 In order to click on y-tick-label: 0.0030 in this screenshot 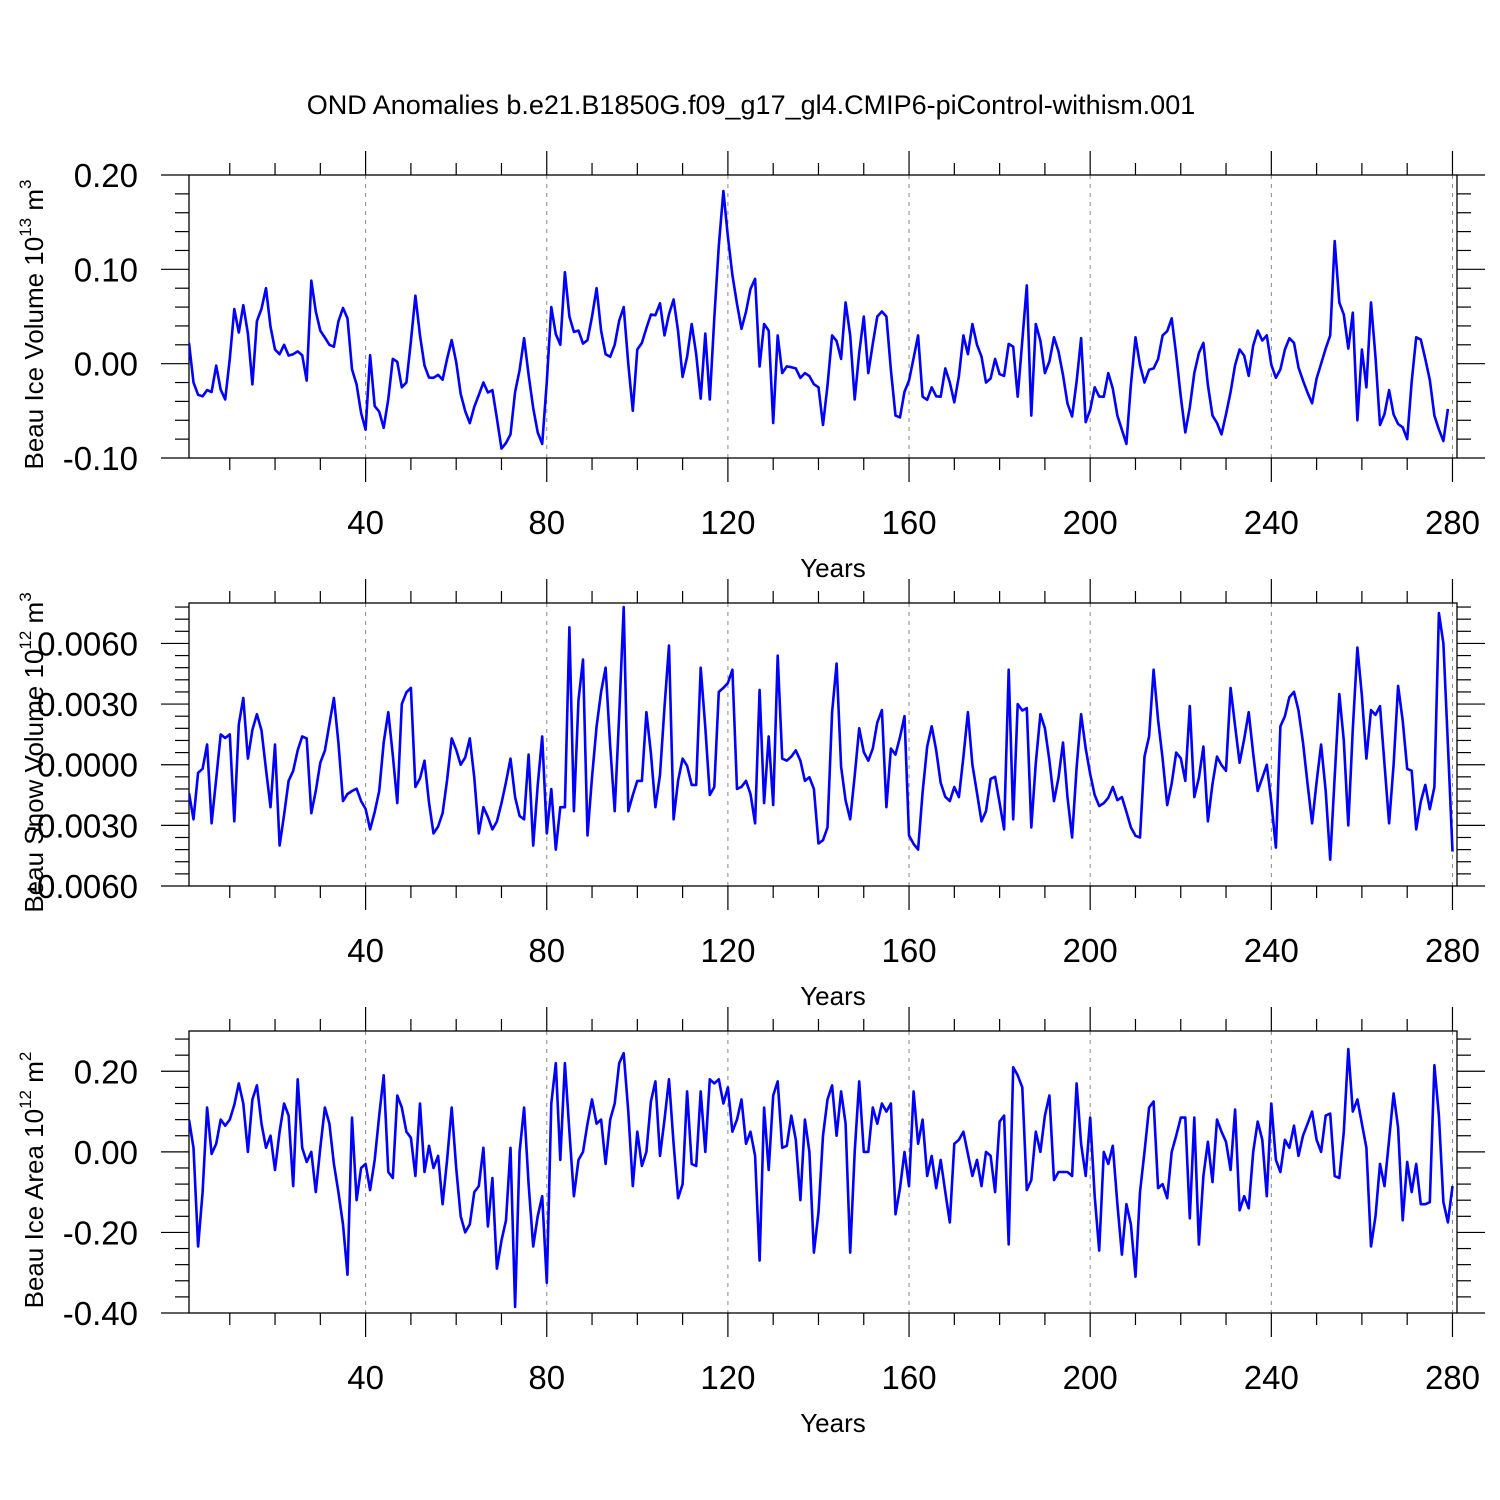, I will do `click(87, 704)`.